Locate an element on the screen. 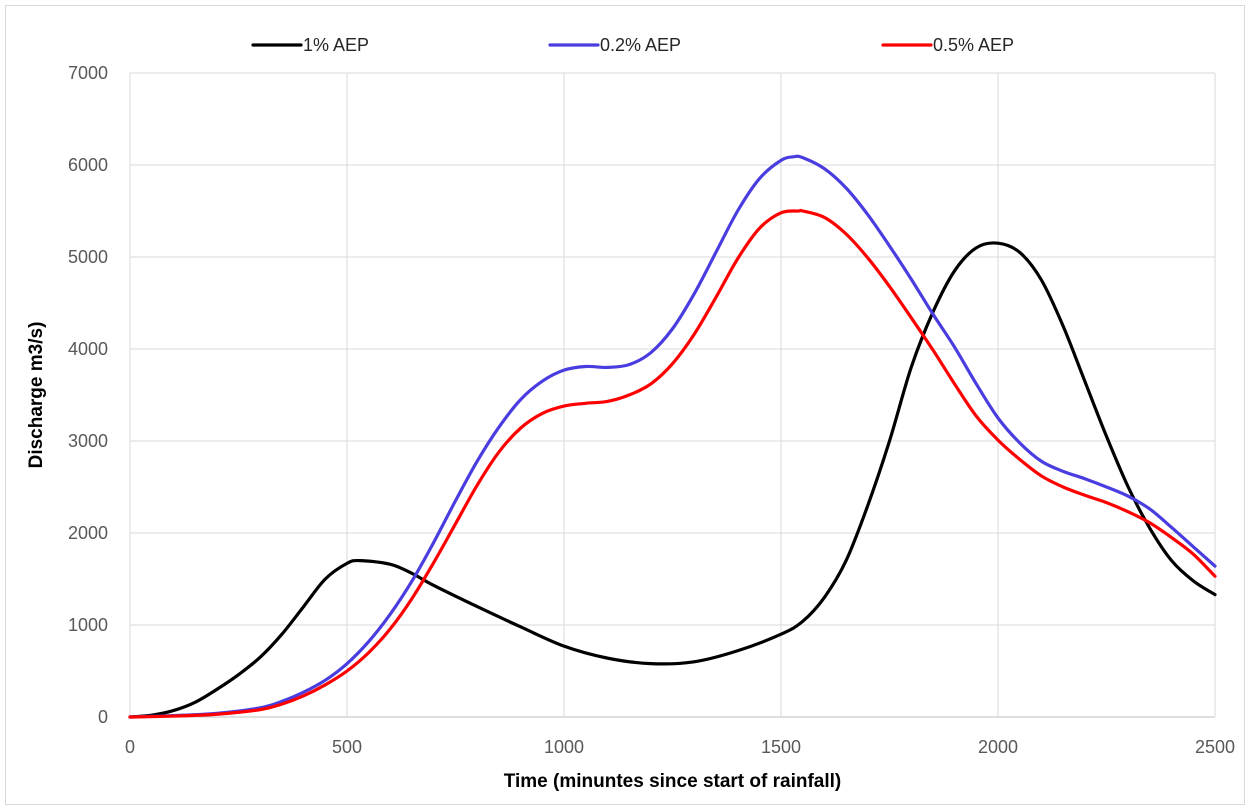  x-tick-labels: 0 500 1000 1500 2000 2500 is located at coordinates (680, 747).